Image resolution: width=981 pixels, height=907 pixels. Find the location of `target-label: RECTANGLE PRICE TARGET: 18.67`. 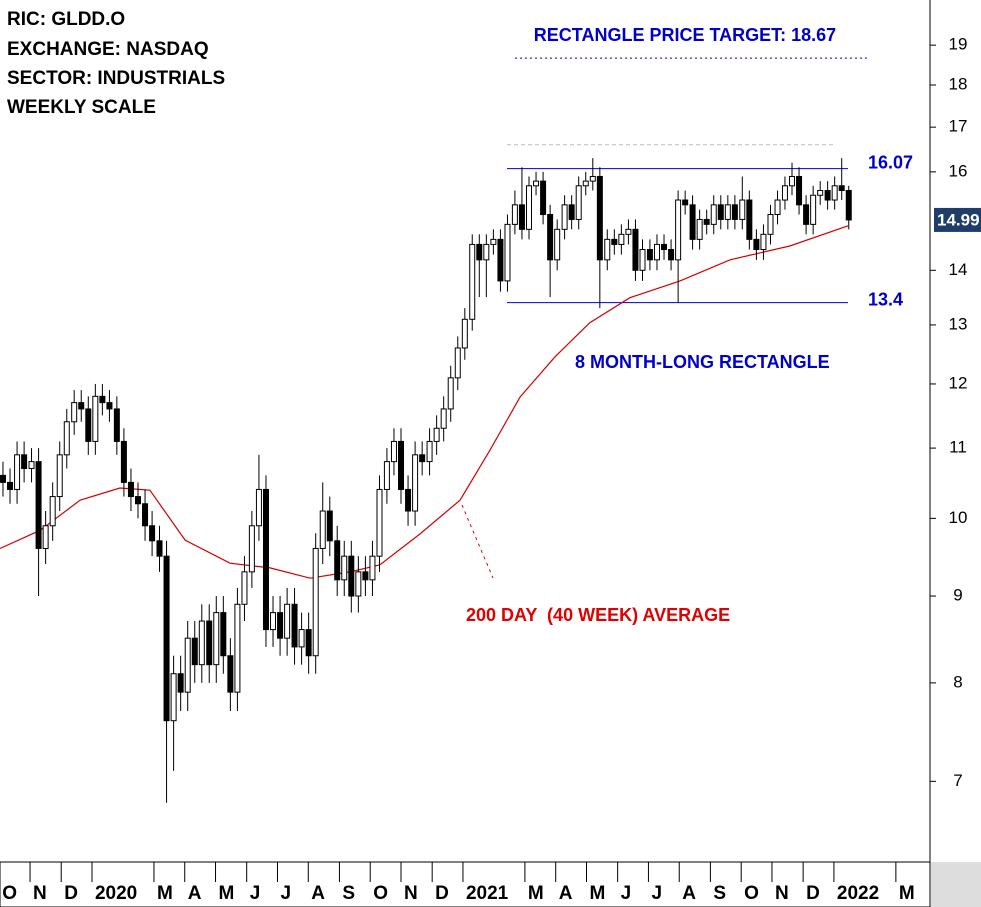

target-label: RECTANGLE PRICE TARGET: 18.67 is located at coordinates (685, 35).